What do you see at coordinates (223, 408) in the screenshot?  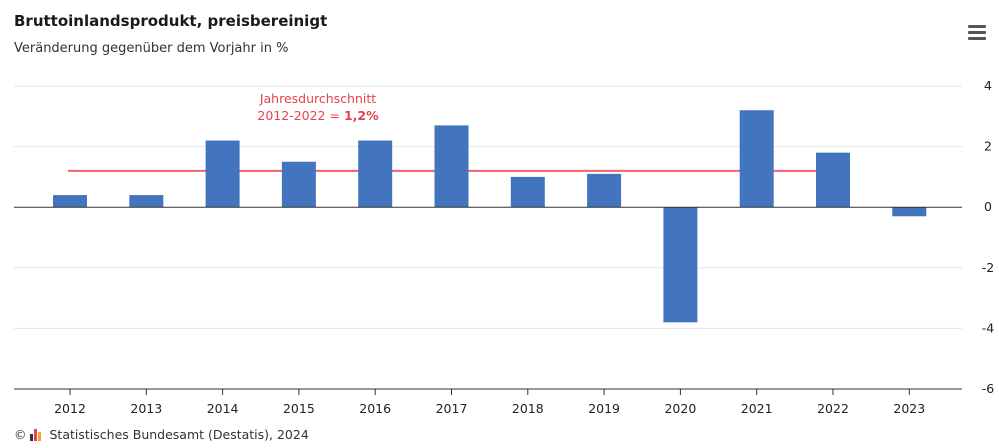 I see `x-tick-label: 2014` at bounding box center [223, 408].